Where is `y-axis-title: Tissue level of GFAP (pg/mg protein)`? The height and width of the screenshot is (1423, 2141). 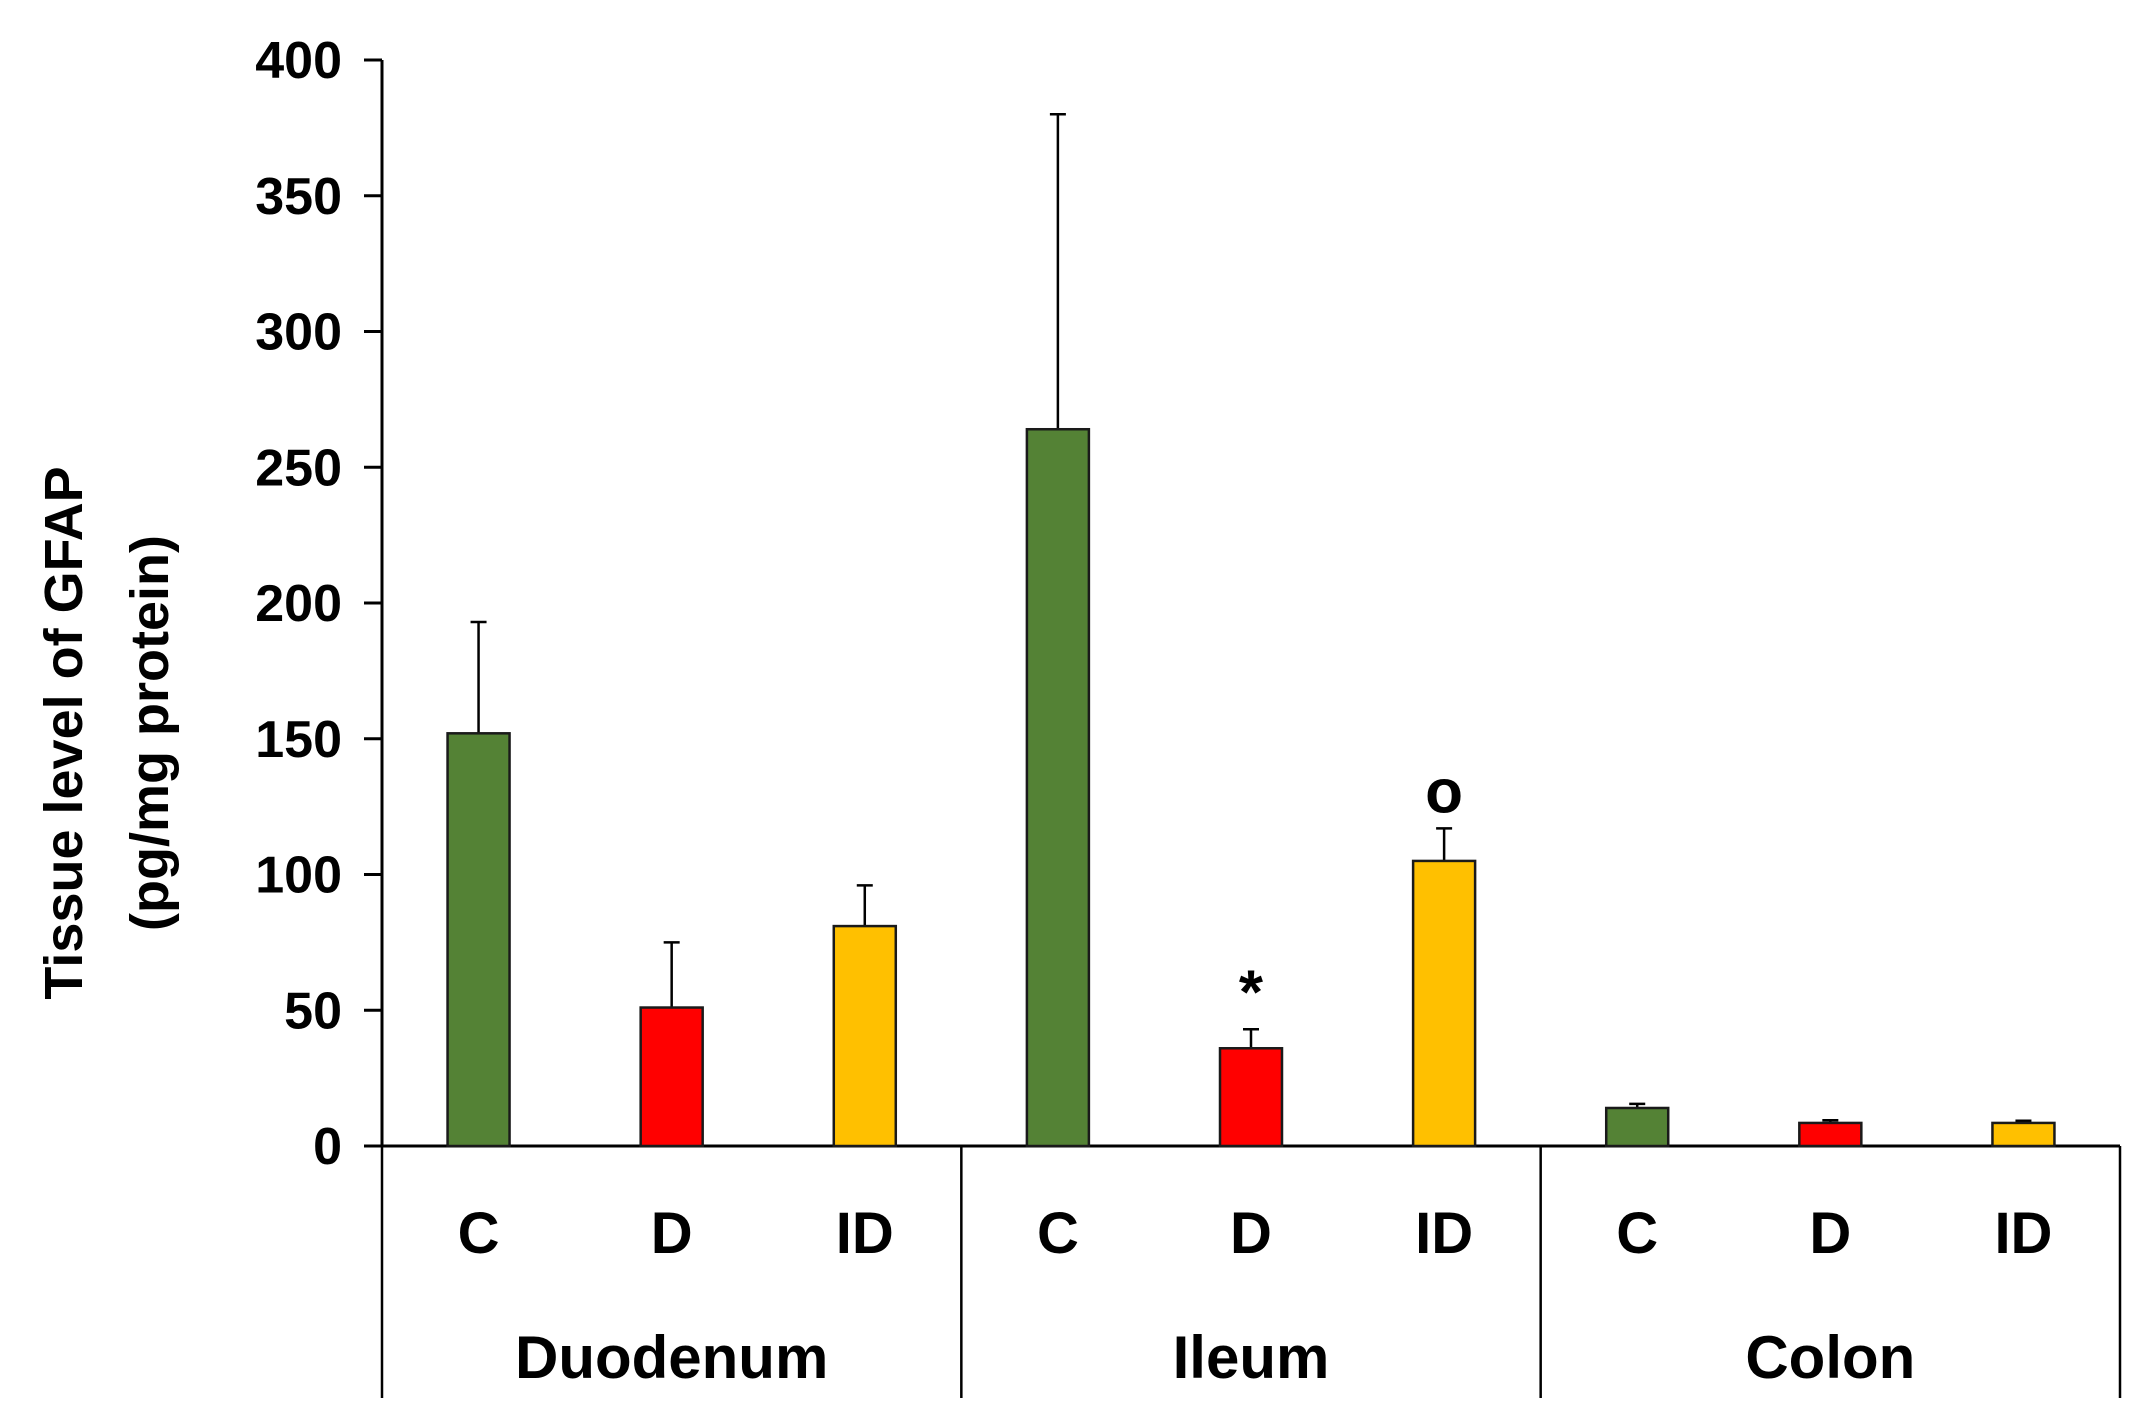
y-axis-title: Tissue level of GFAP (pg/mg protein) is located at coordinates (107, 732).